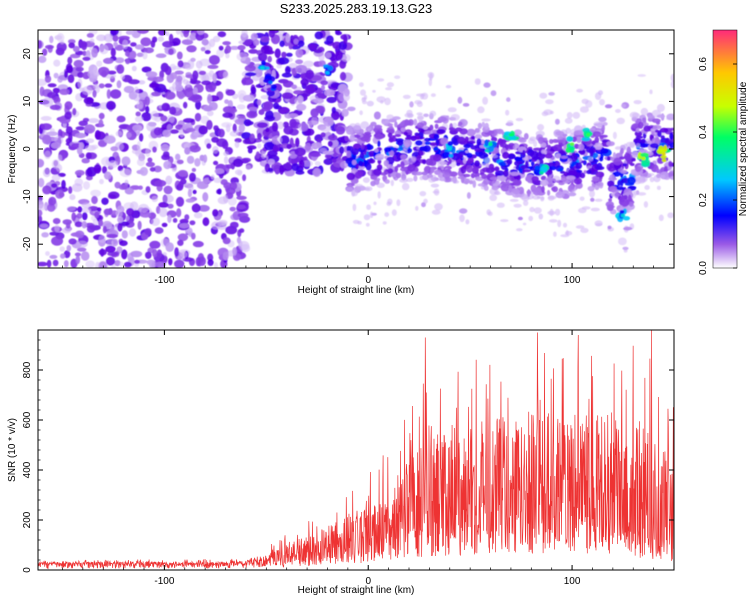 This screenshot has width=750, height=600. What do you see at coordinates (27, 244) in the screenshot?
I see `spectrogram-y-tick-label: -20` at bounding box center [27, 244].